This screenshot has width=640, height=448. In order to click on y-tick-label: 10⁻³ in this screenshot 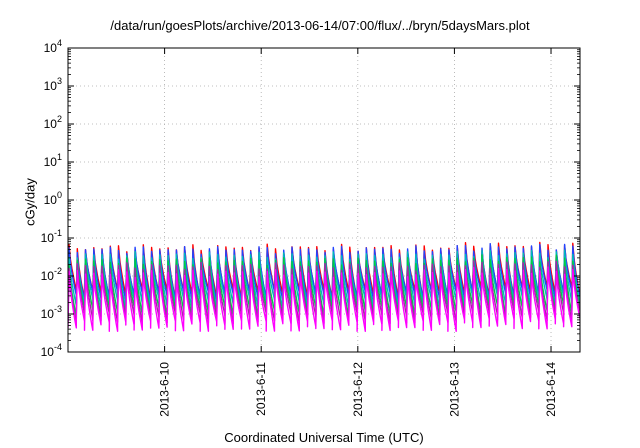, I will do `click(51, 312)`.